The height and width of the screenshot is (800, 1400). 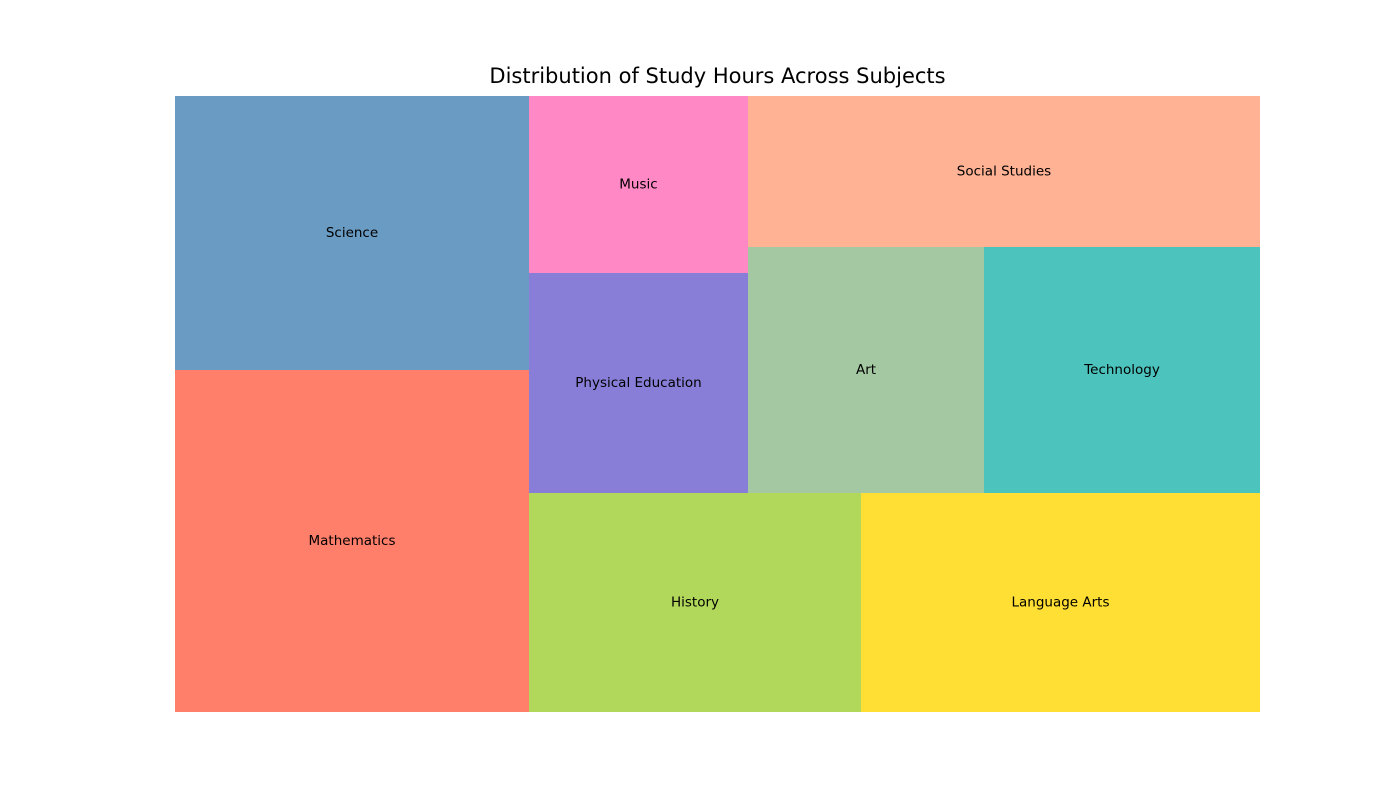 I want to click on tile-rect-art, so click(x=866, y=370).